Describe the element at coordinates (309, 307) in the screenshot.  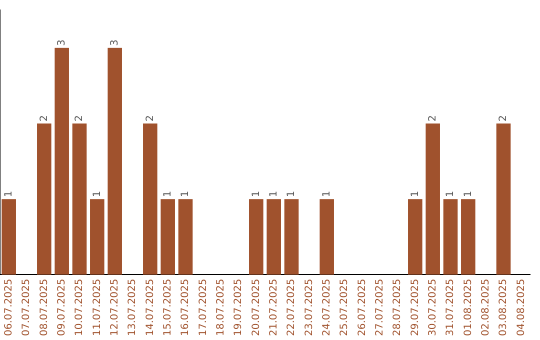
I see `x-tick-label: 23.07.2025` at that location.